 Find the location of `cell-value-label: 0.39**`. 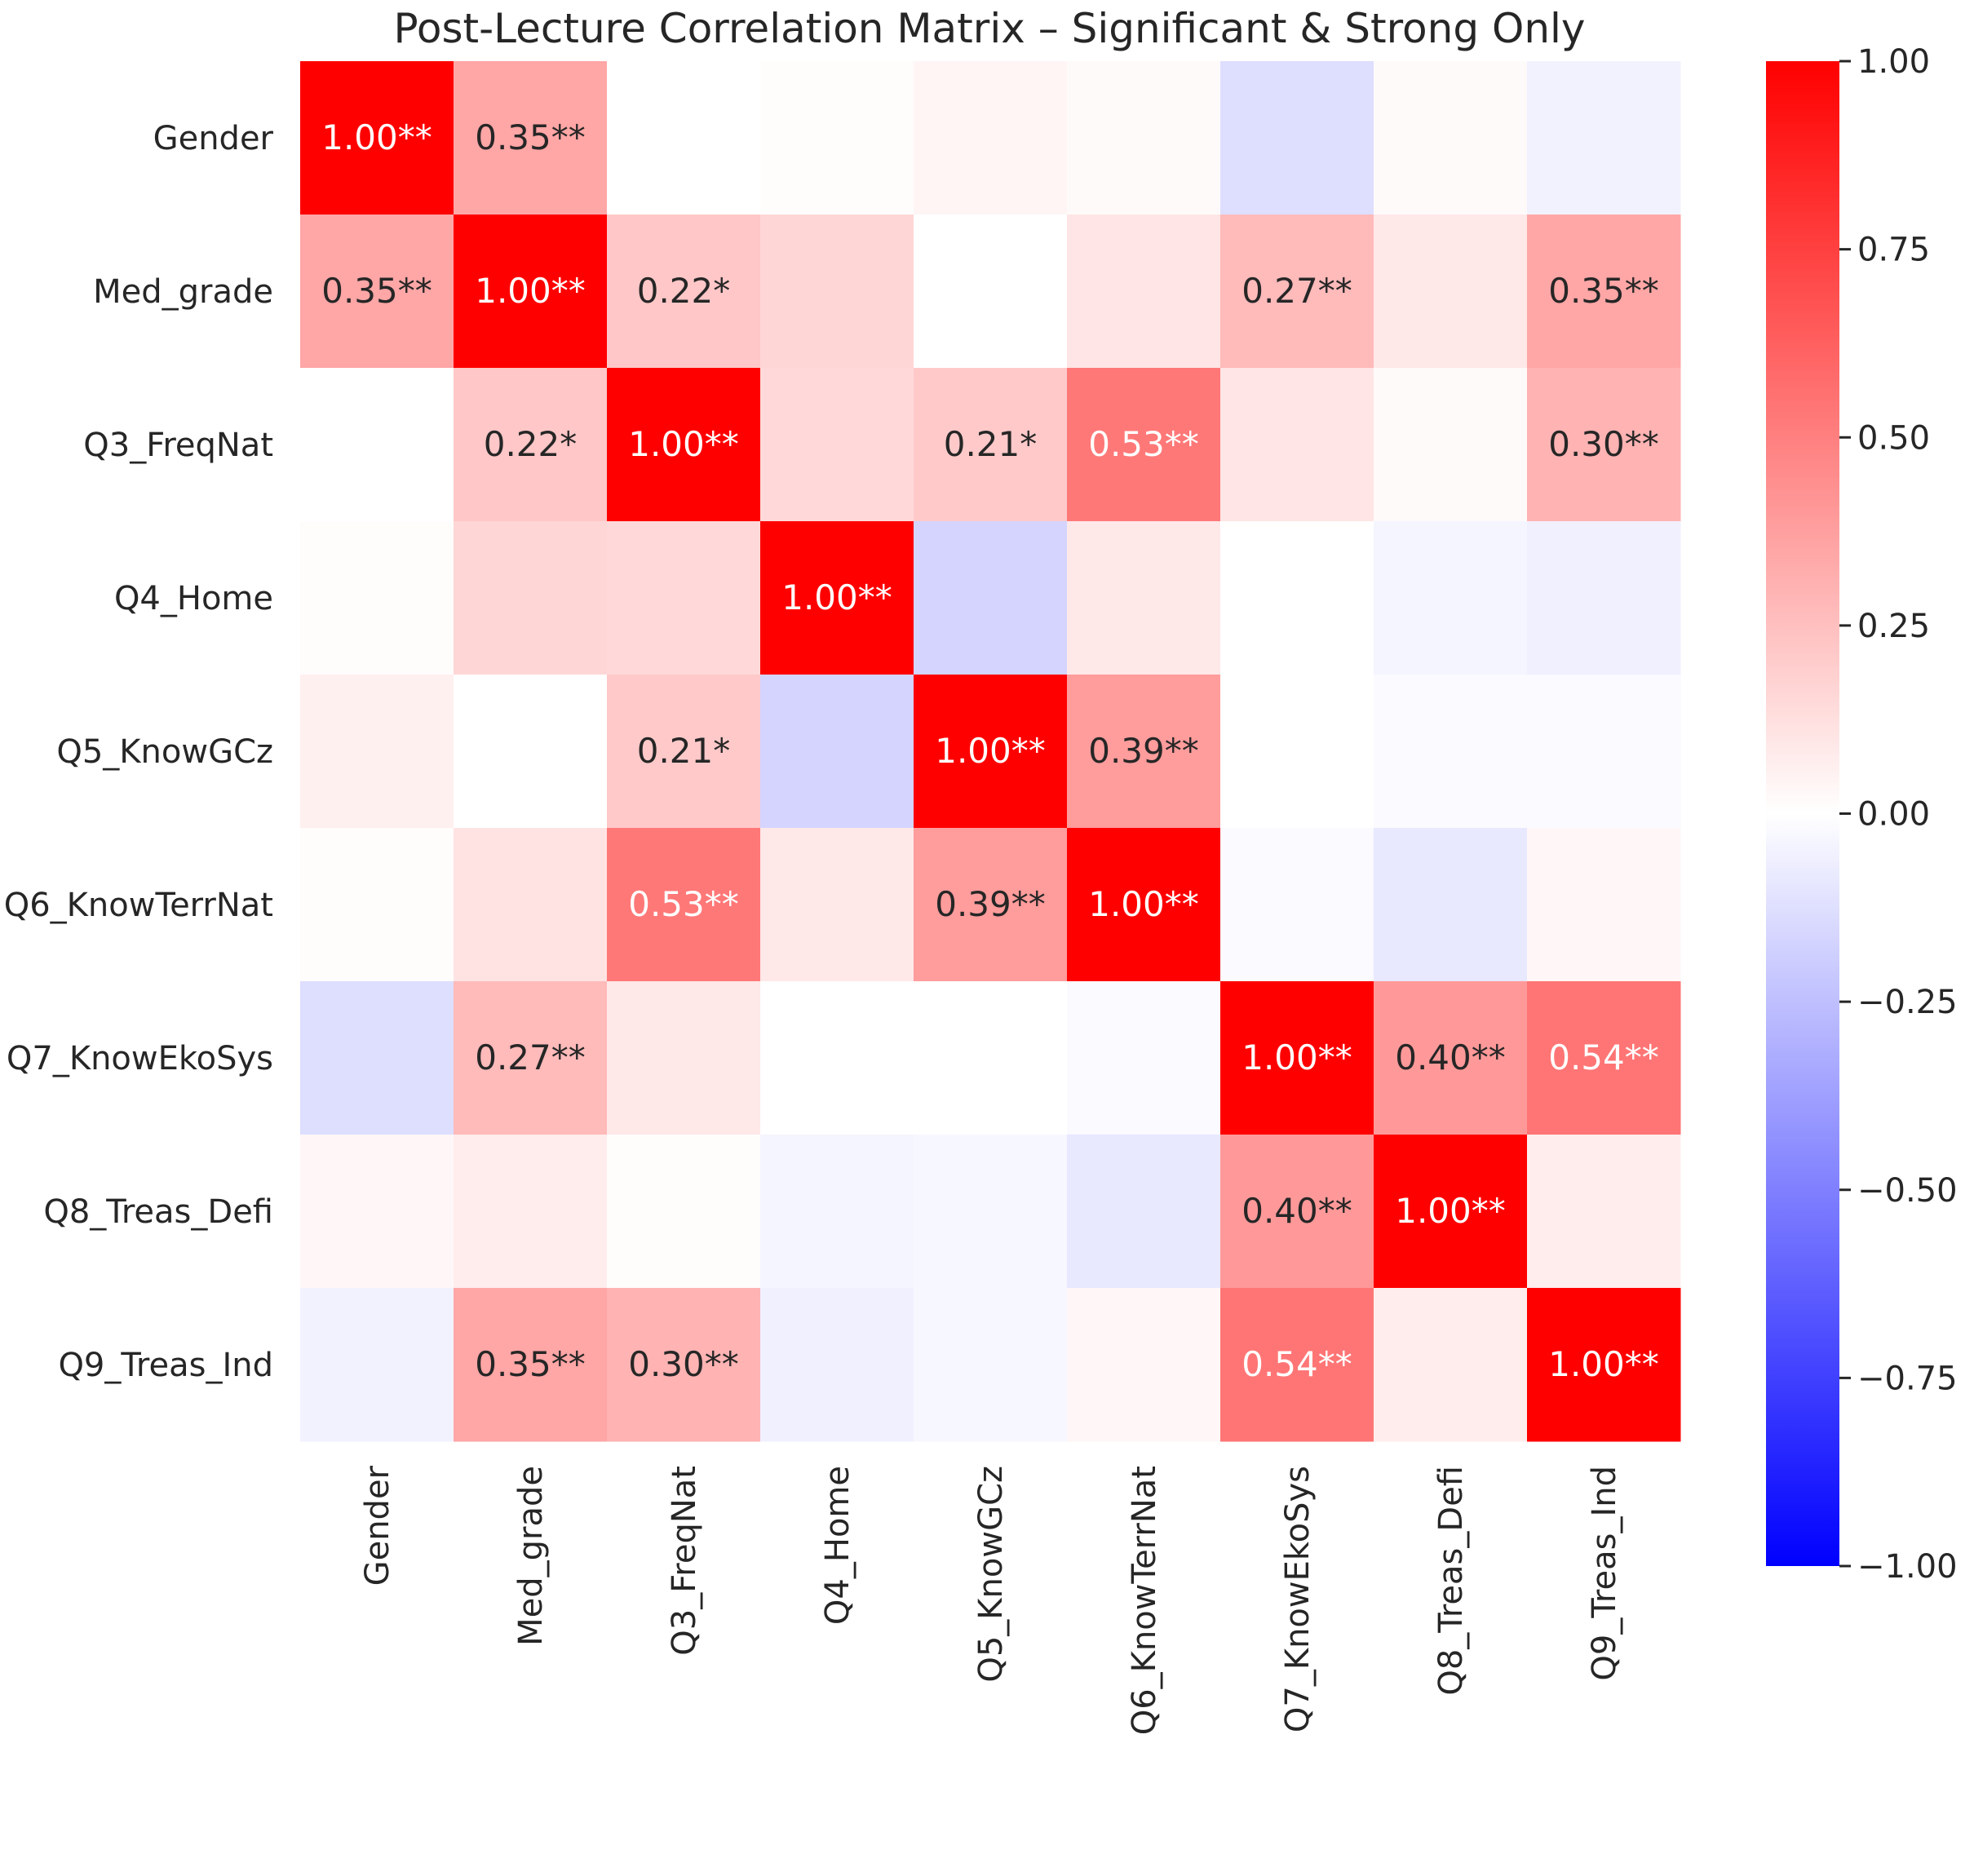

cell-value-label: 0.39** is located at coordinates (1143, 751).